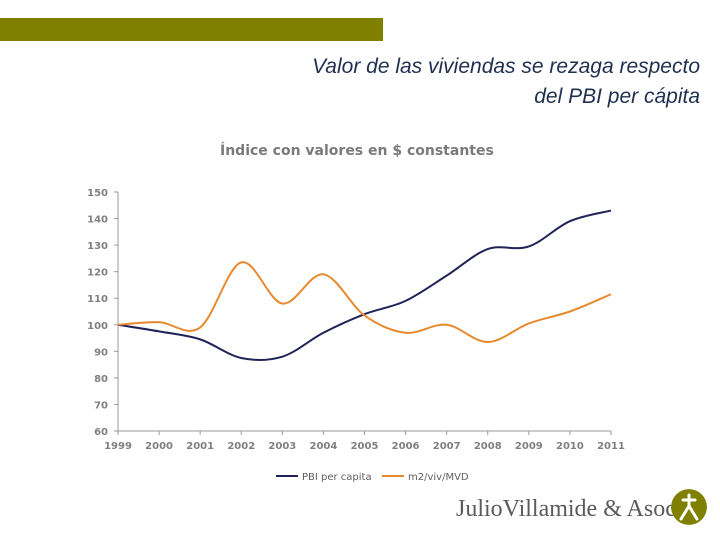  Describe the element at coordinates (365, 446) in the screenshot. I see `x-tick-label: 2005` at that location.